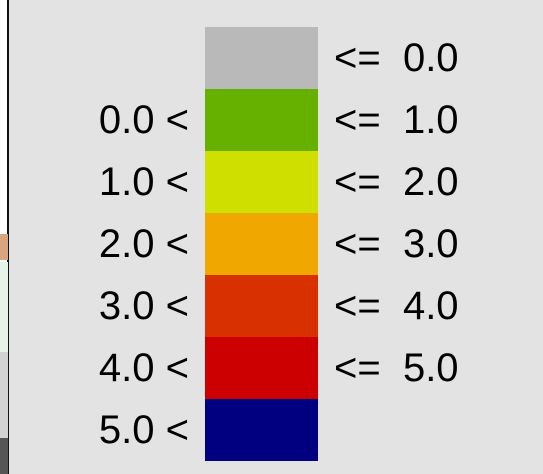  Describe the element at coordinates (396, 58) in the screenshot. I see `legend-upper-label-0: <= 0.0` at that location.